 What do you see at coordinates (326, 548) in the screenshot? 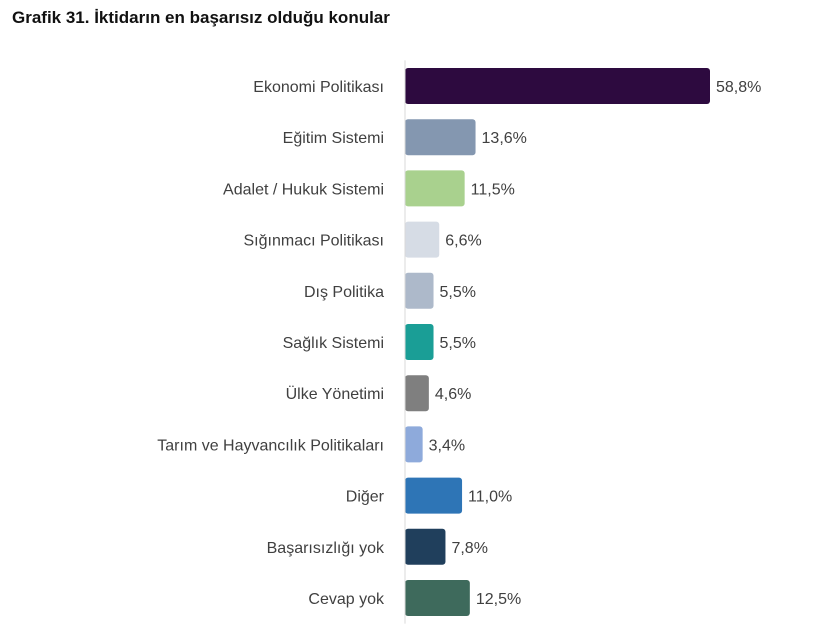
I see `category-label: Başarısızlığı yok` at bounding box center [326, 548].